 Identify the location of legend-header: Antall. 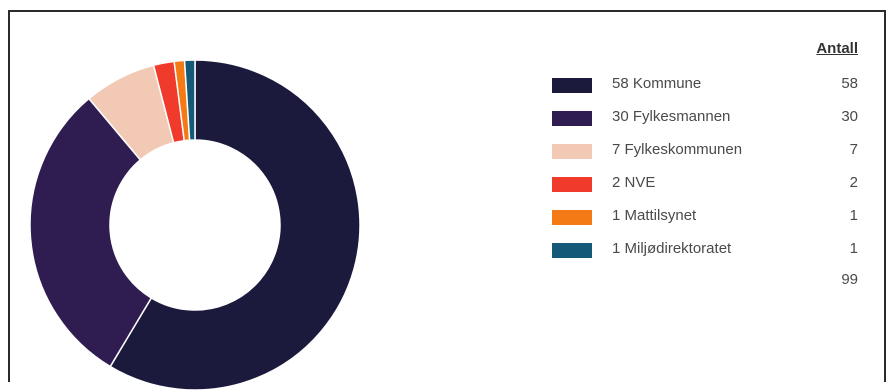
(837, 48).